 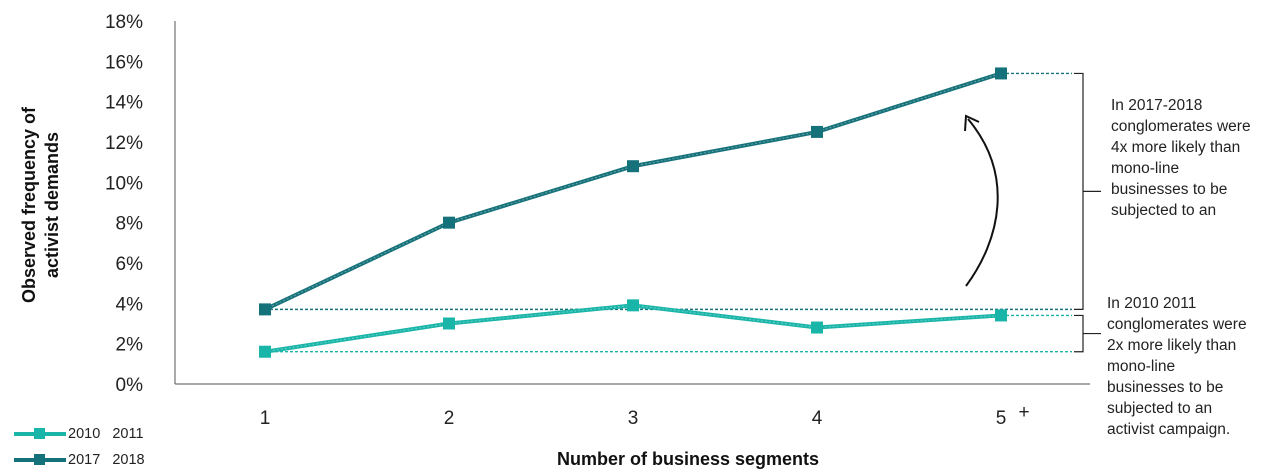 What do you see at coordinates (124, 103) in the screenshot?
I see `y-tick-label: 14%` at bounding box center [124, 103].